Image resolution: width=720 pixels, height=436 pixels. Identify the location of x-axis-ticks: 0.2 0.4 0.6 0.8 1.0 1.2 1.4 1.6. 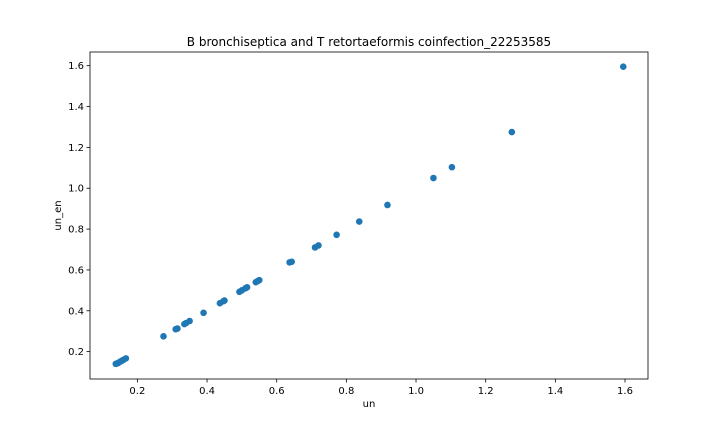
(381, 388).